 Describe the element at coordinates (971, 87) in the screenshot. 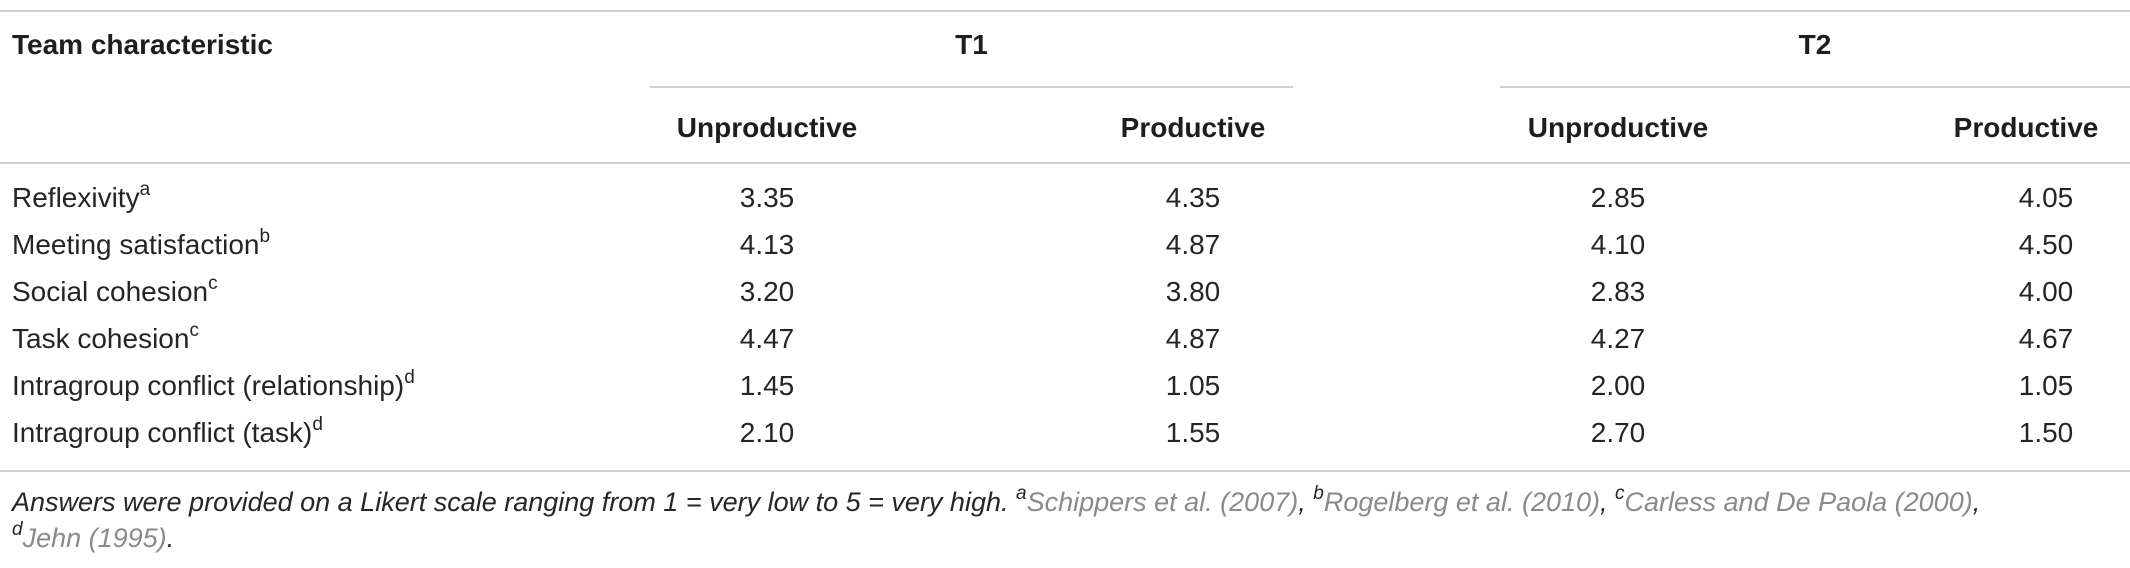

I see `group-rule-t1` at that location.